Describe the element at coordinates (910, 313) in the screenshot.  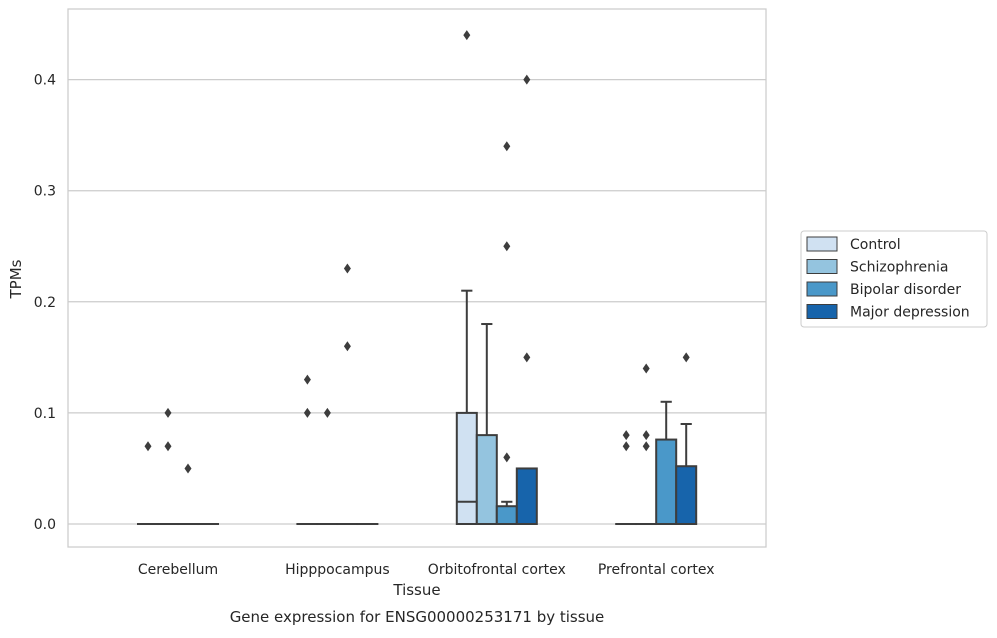
I see `legend-label: Major depression` at that location.